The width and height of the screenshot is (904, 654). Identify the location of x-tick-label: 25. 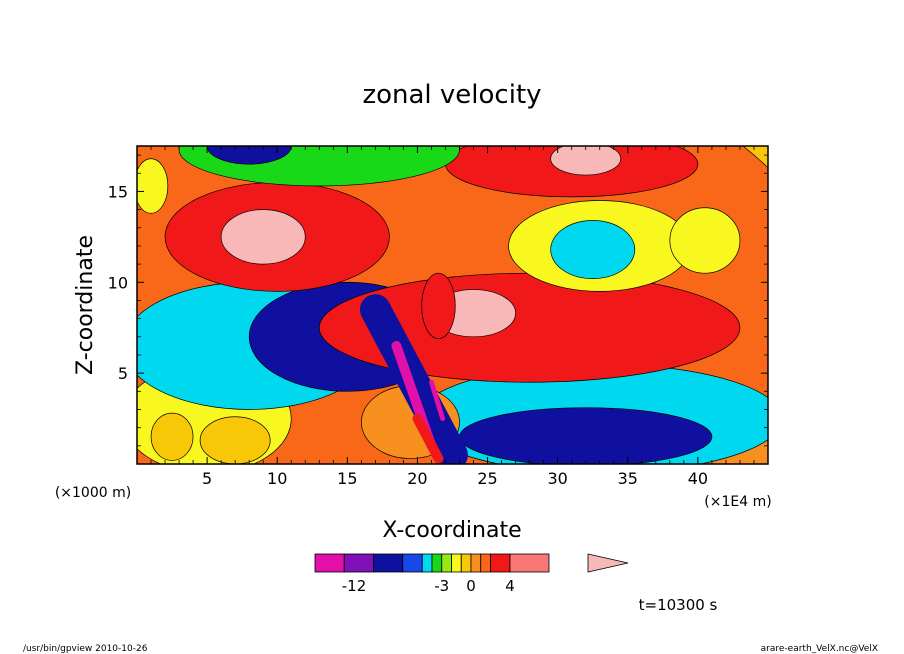
(487, 478).